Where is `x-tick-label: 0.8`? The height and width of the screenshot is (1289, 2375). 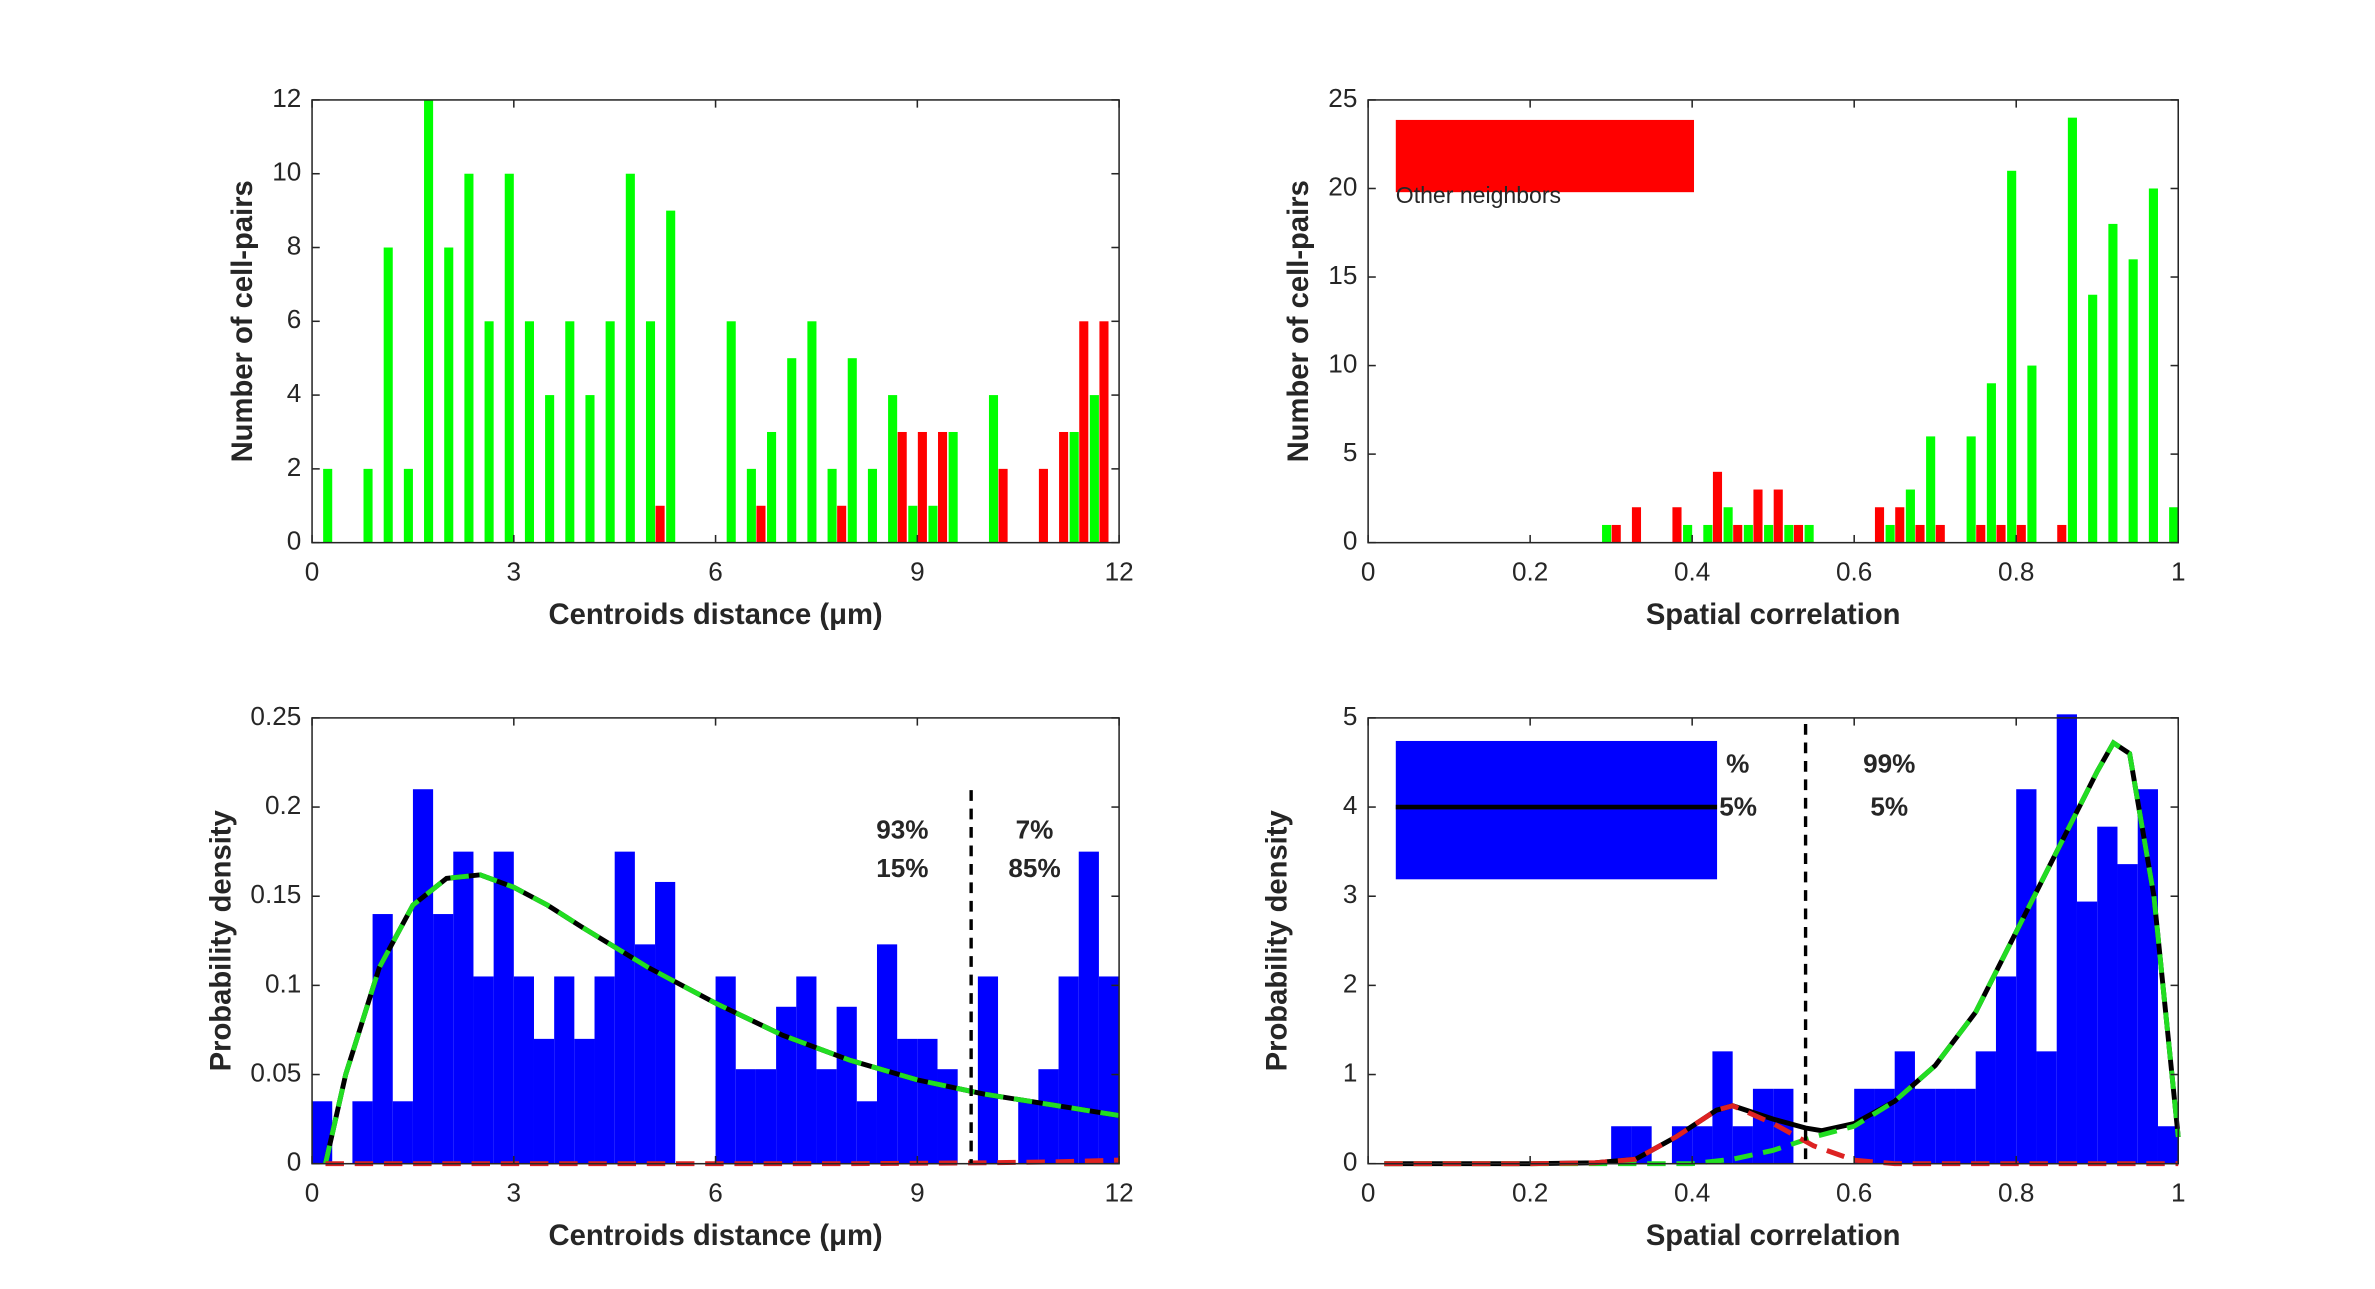
x-tick-label: 0.8 is located at coordinates (2016, 571).